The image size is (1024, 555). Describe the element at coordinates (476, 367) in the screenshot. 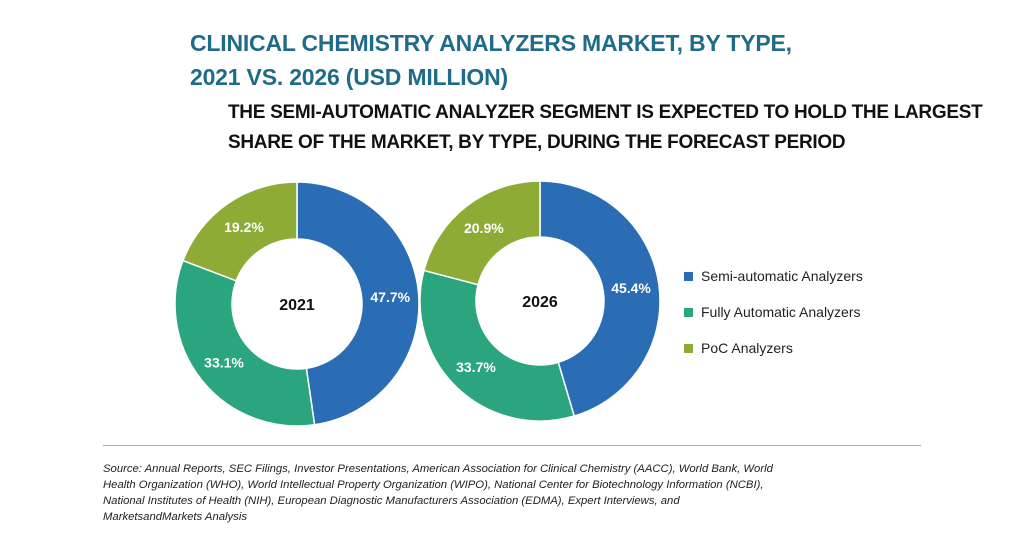

I see `donut-2026-label-fully-automatic: 33.7%` at that location.